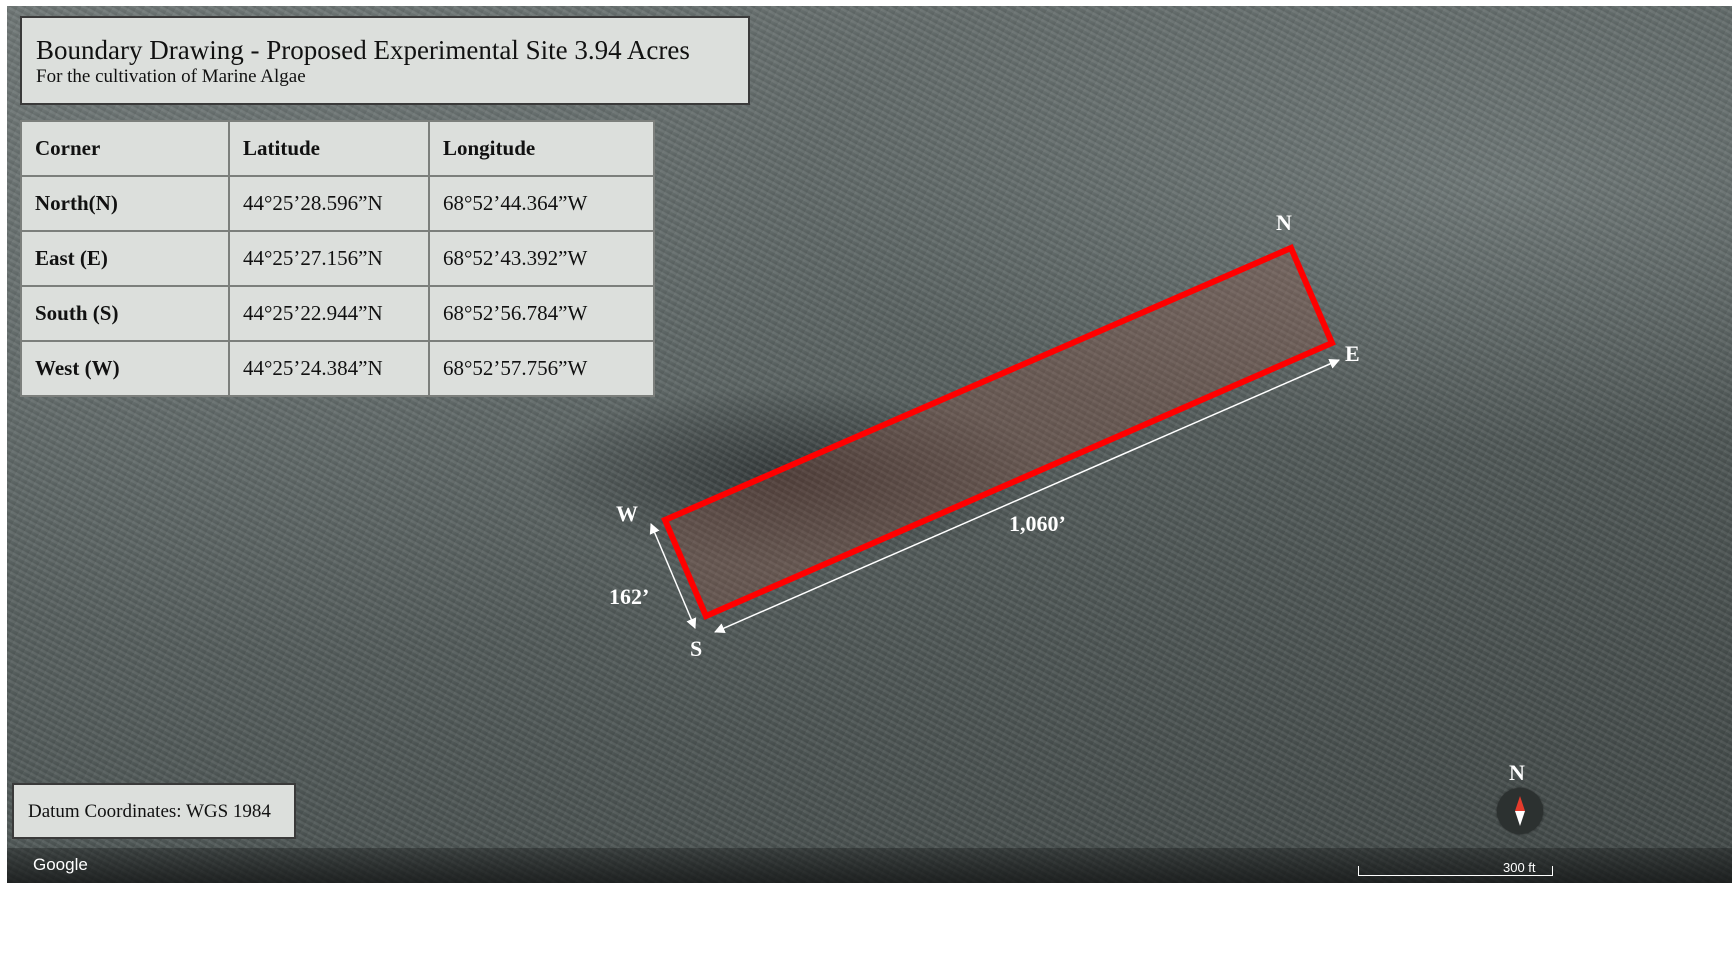 The width and height of the screenshot is (1732, 973). Describe the element at coordinates (541, 258) in the screenshot. I see `corner-longitude: 68°52’43.392”W` at that location.